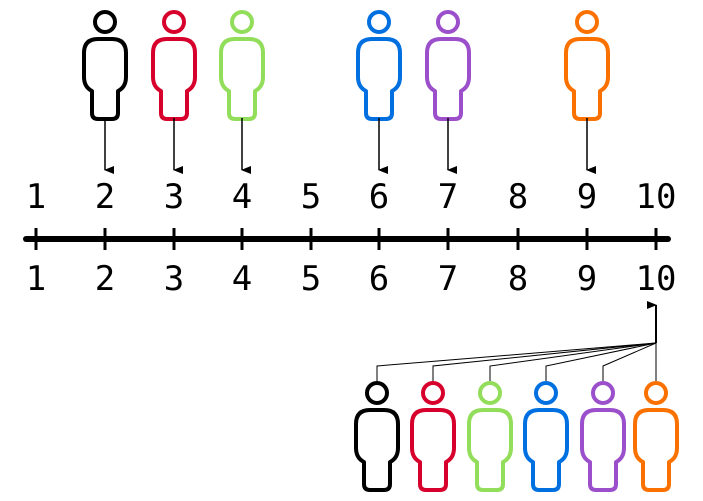 This screenshot has width=703, height=501. Describe the element at coordinates (174, 279) in the screenshot. I see `bottom-label-3: 3` at that location.